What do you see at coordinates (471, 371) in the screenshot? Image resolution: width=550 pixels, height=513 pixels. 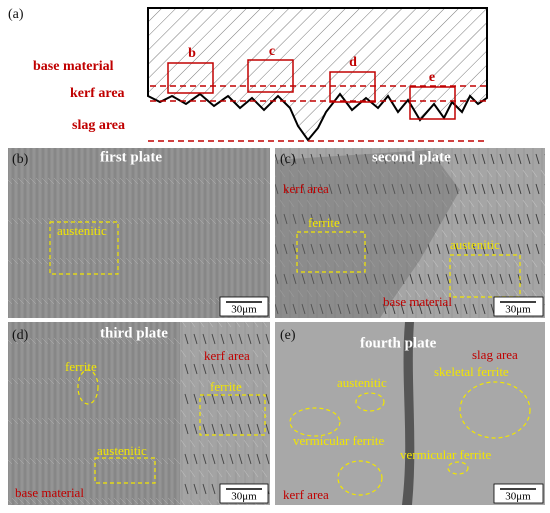 I see `annotation: skeletal ferrite` at bounding box center [471, 371].